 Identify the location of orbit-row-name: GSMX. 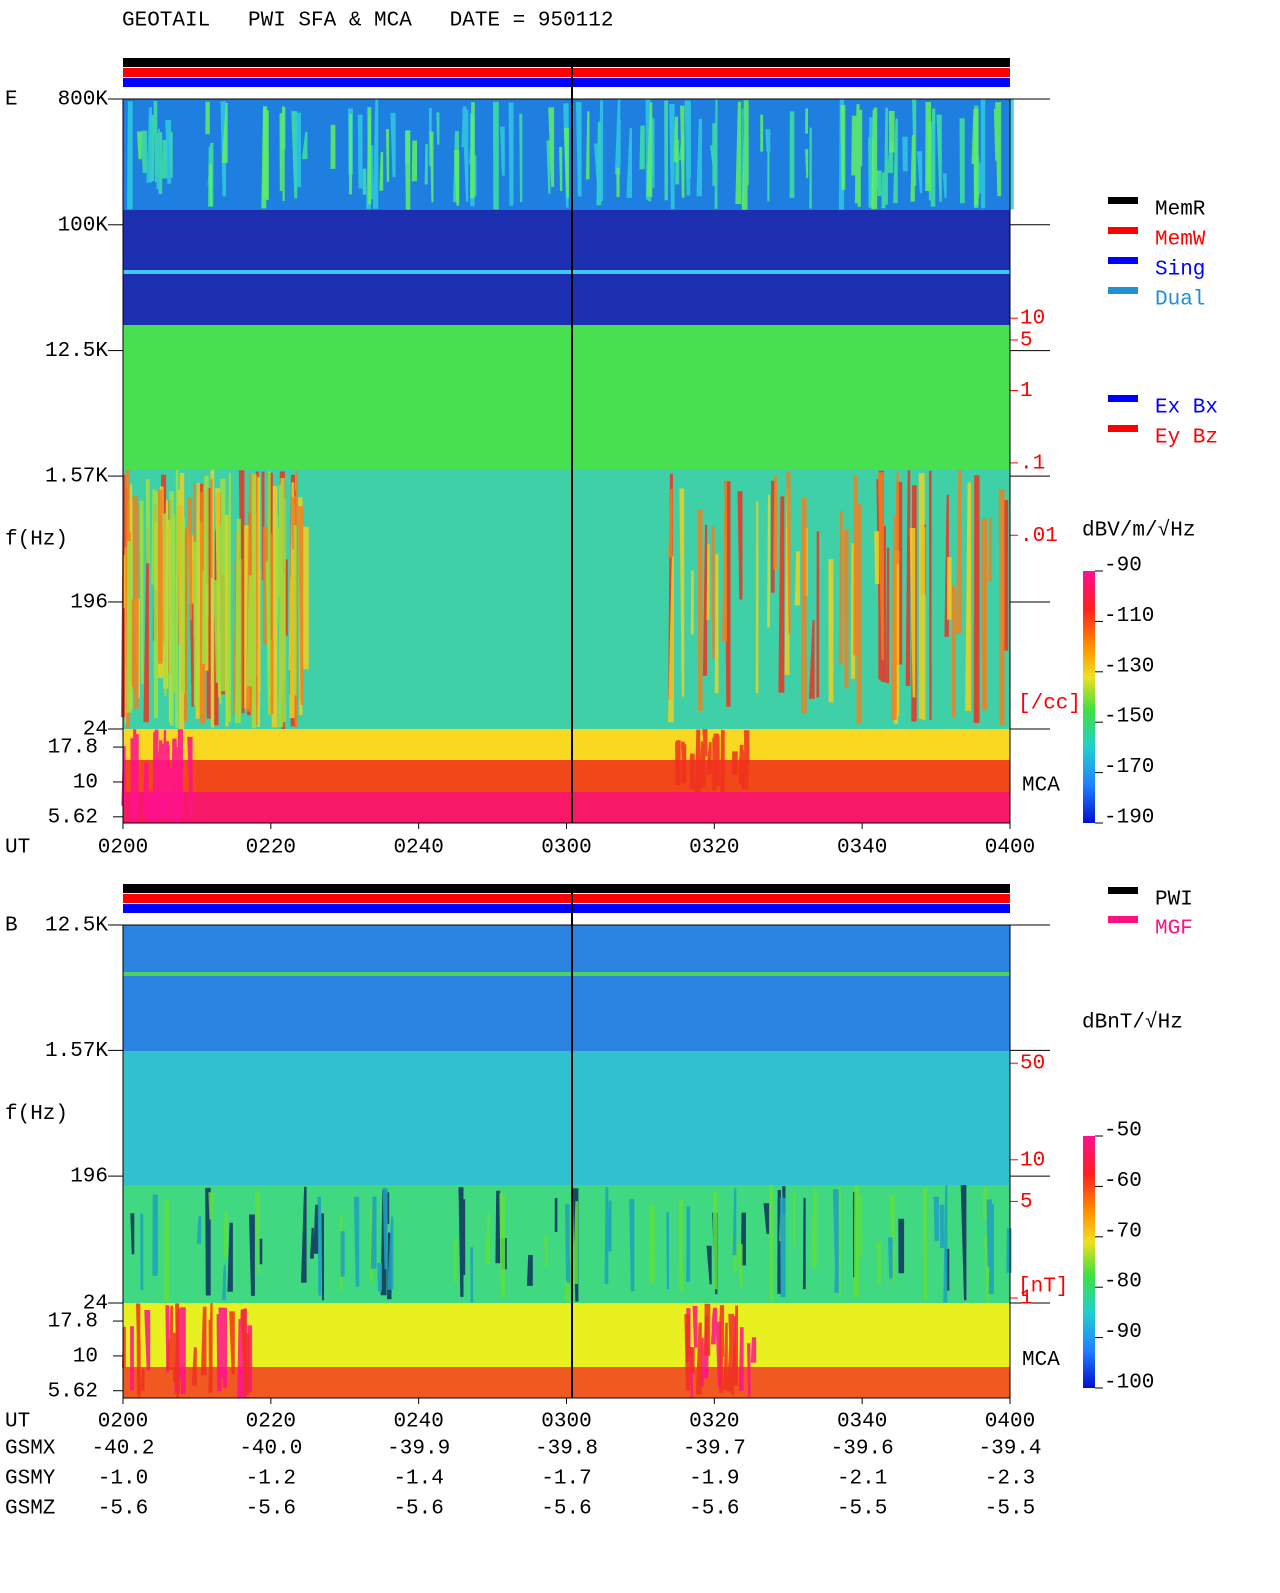
(30, 1449).